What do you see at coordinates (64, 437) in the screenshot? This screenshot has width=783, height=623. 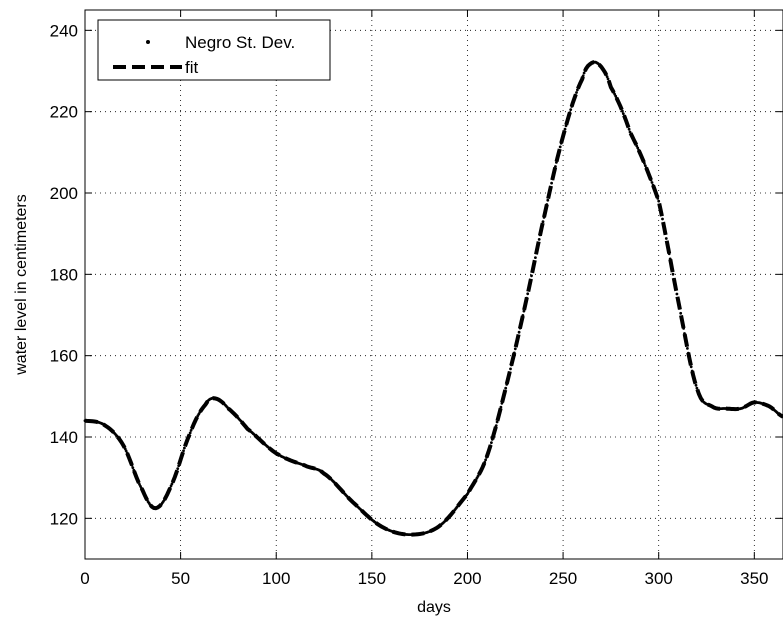 I see `y-tick-label: 140` at bounding box center [64, 437].